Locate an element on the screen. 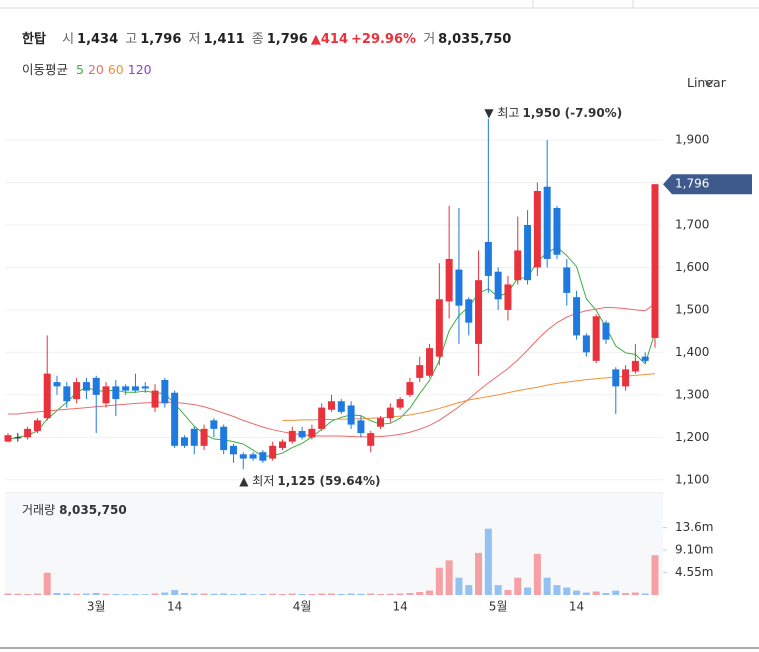 The image size is (759, 652). volume-label: 거 is located at coordinates (429, 39).